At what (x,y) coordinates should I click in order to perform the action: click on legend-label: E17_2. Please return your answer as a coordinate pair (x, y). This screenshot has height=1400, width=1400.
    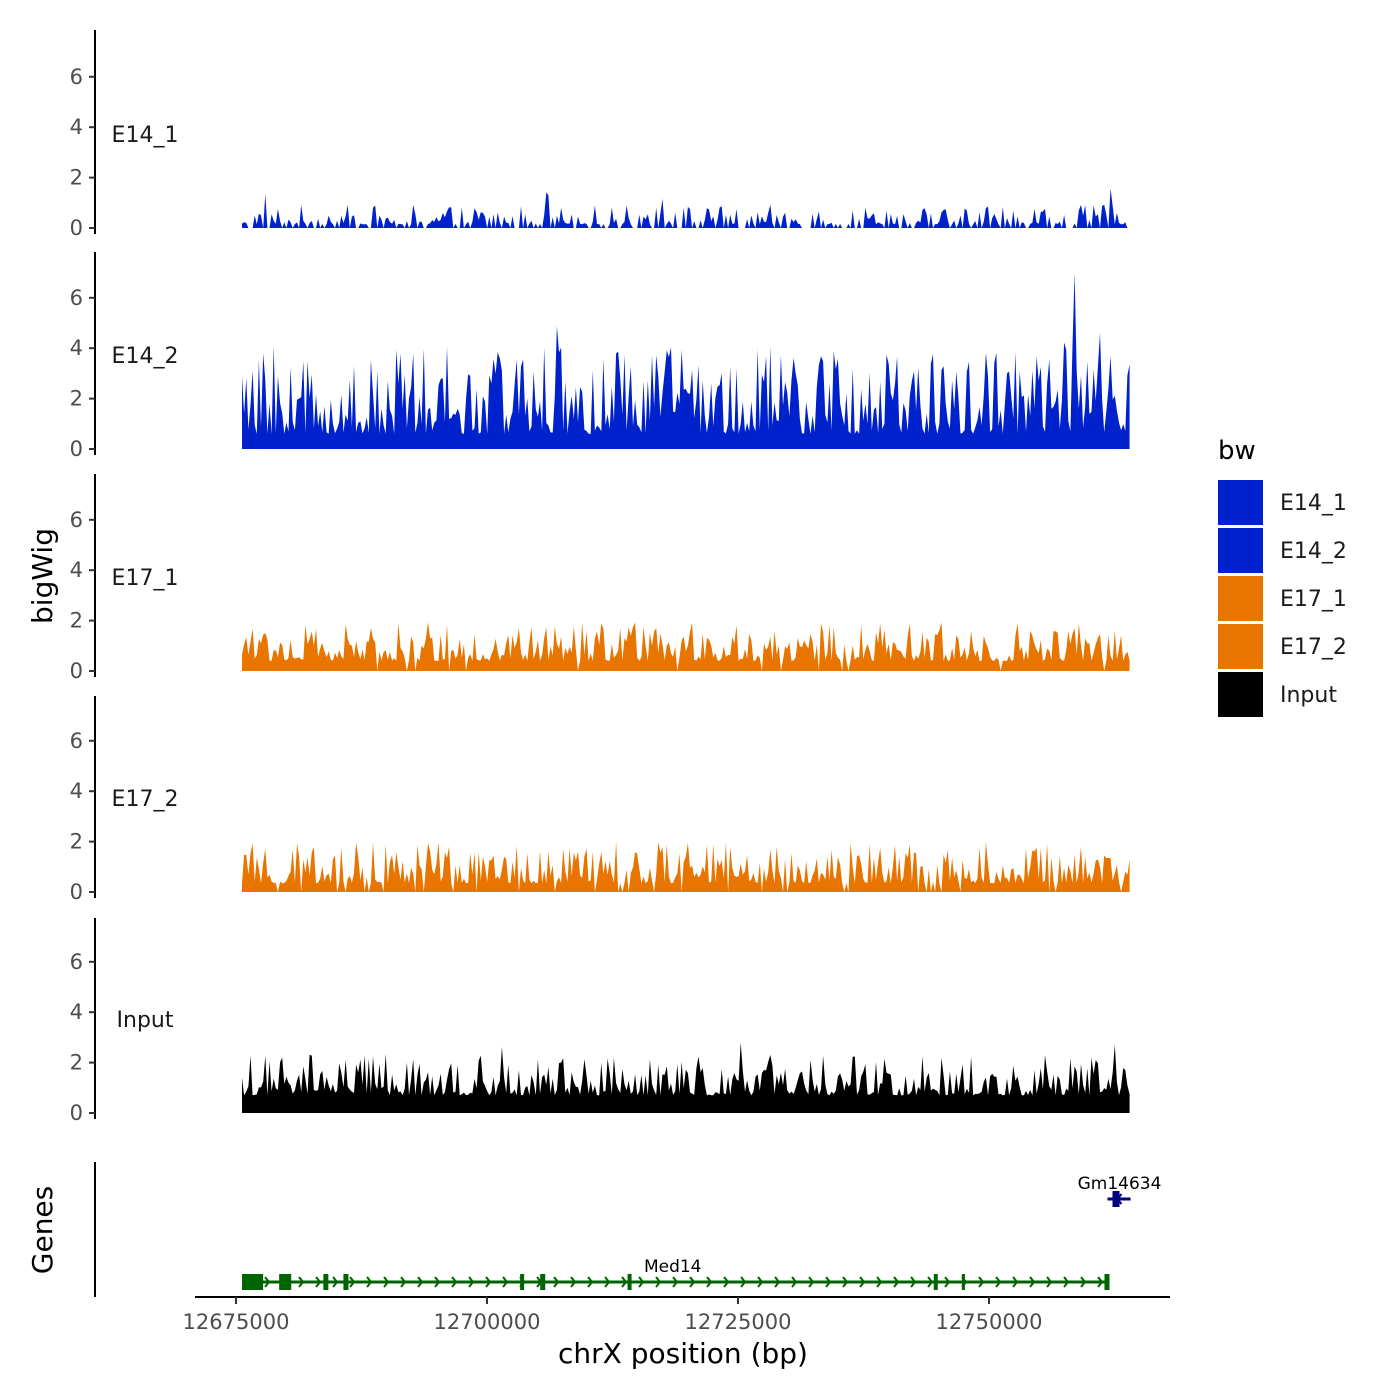
    Looking at the image, I should click on (1313, 647).